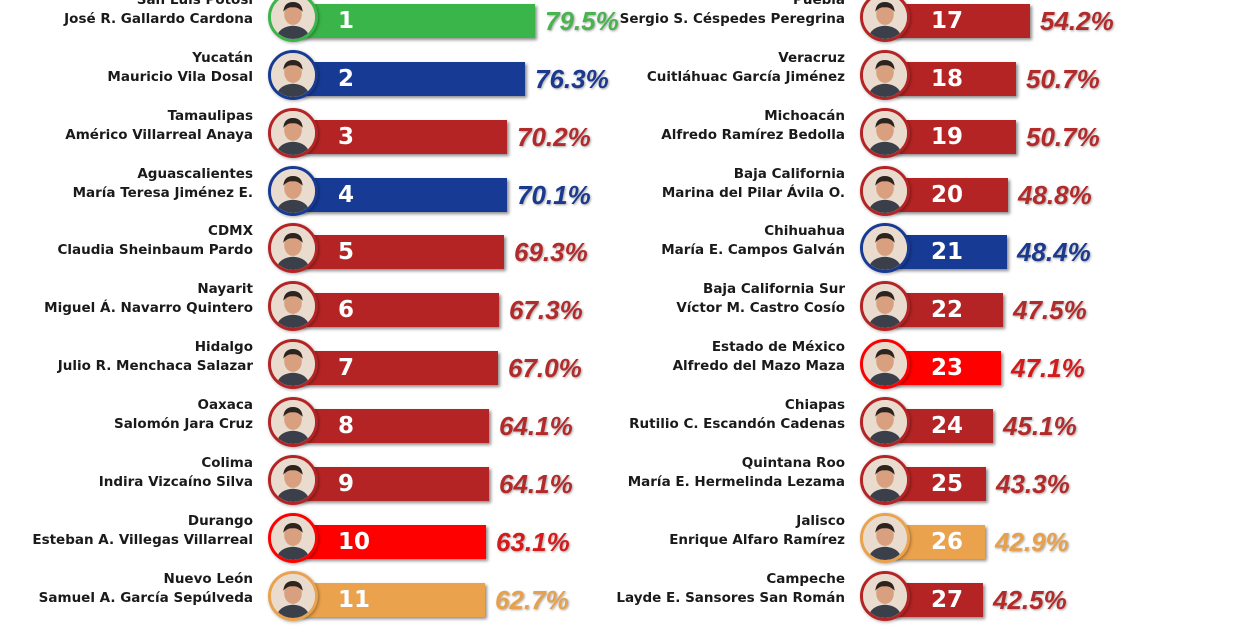 The height and width of the screenshot is (628, 1244). Describe the element at coordinates (947, 195) in the screenshot. I see `rank-number: 20` at that location.